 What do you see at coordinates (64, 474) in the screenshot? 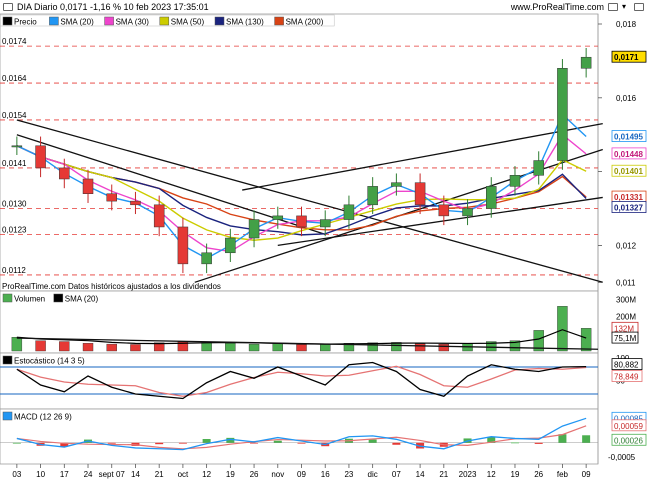
I see `x-tick-label: 17` at bounding box center [64, 474].